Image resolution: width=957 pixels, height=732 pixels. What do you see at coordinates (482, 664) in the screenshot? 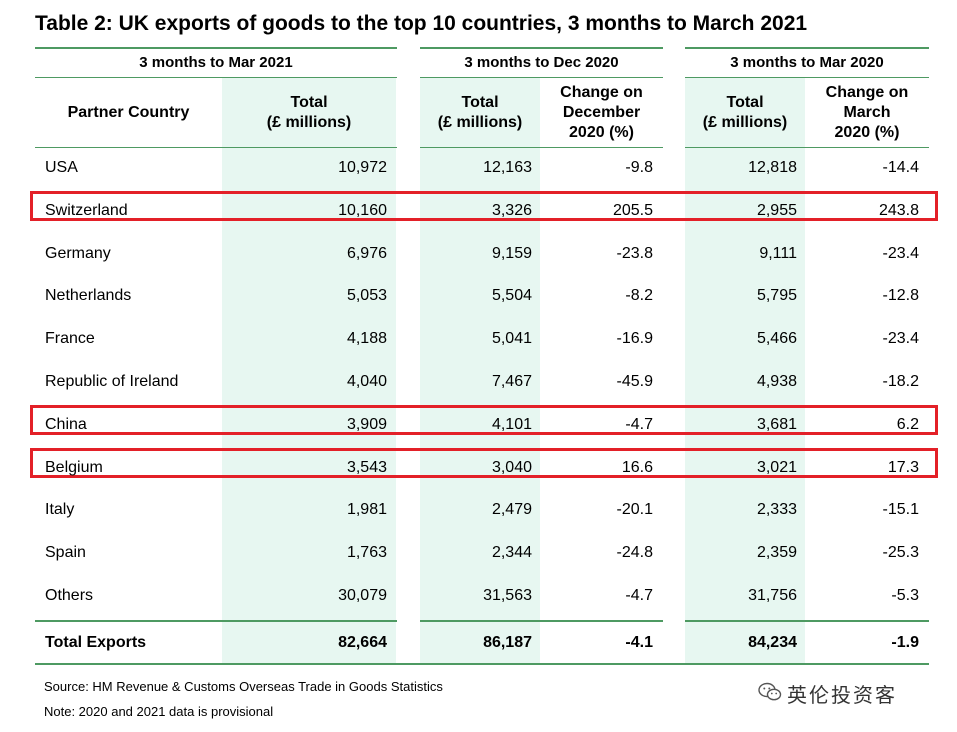
I see `total-rule-bottom` at bounding box center [482, 664].